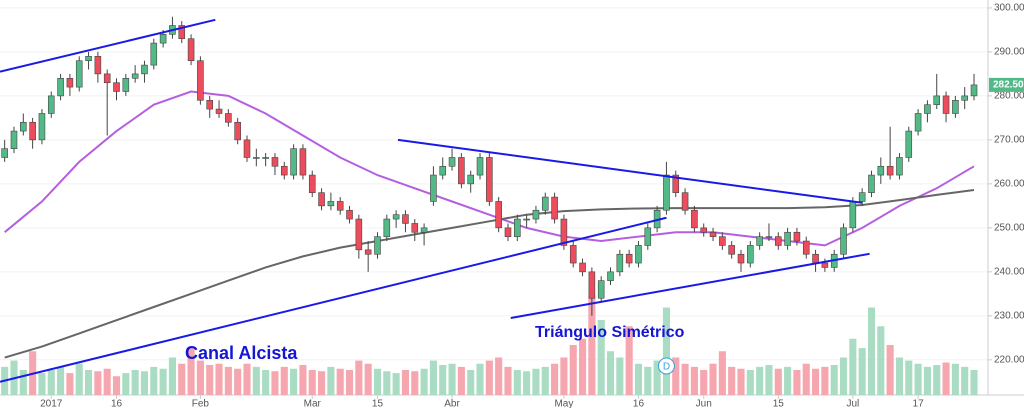 The width and height of the screenshot is (1024, 408). What do you see at coordinates (1009, 184) in the screenshot?
I see `y-tick-label: 260.00` at bounding box center [1009, 184].